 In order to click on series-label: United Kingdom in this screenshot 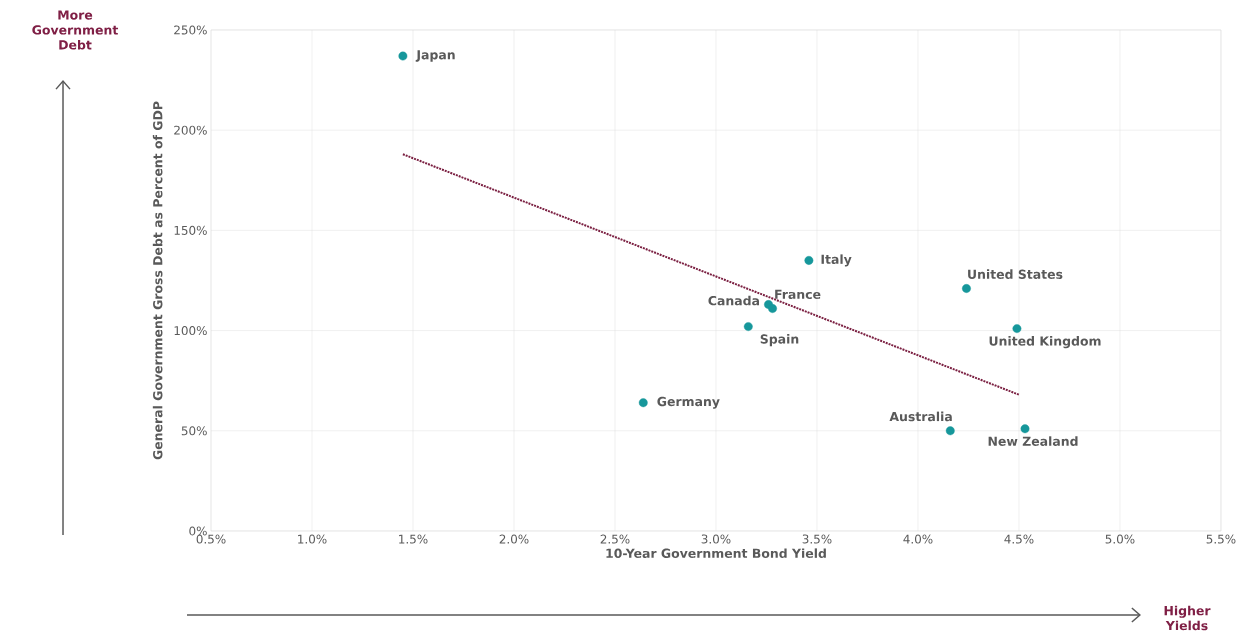, I will do `click(1045, 342)`.